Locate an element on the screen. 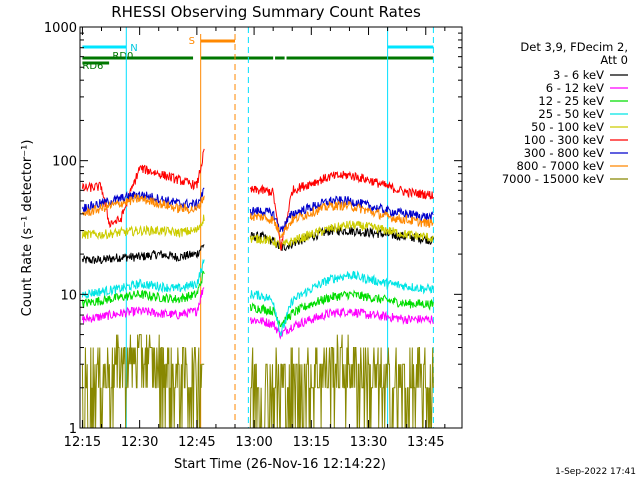 The height and width of the screenshot is (480, 640). legend-header-line-1: Det 3,9, FDecim 2, is located at coordinates (574, 47).